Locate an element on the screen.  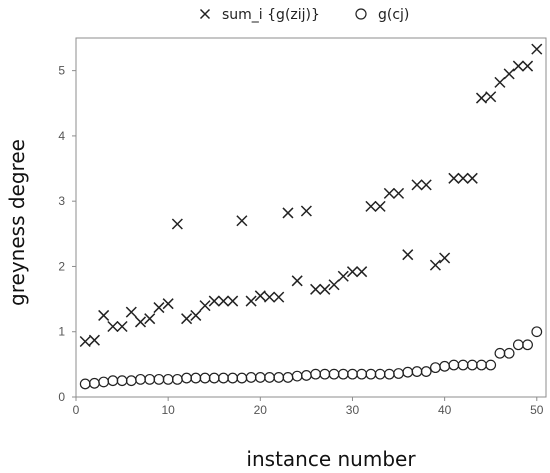
series-gcj is located at coordinates (311, 358).